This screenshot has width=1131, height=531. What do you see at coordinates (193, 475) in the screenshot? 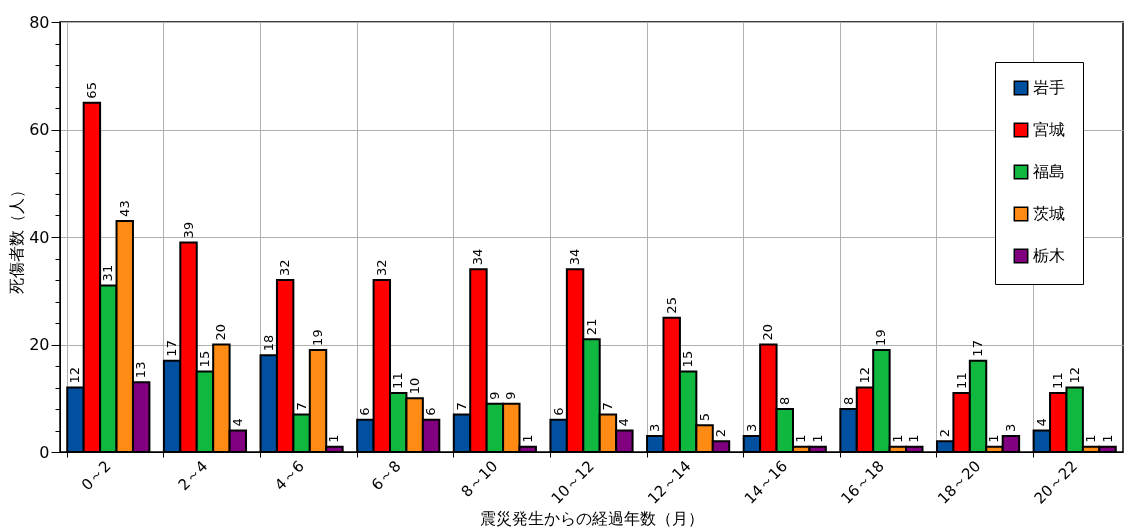
I see `x-tick-label: 2～4` at bounding box center [193, 475].